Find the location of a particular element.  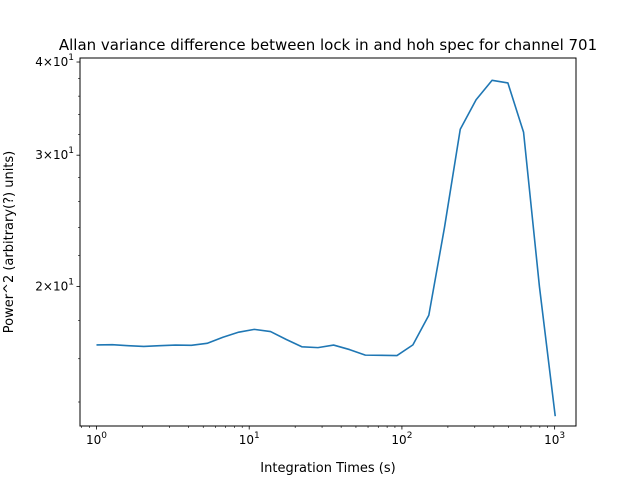

x-tick-label: 10⁰ is located at coordinates (96, 439).